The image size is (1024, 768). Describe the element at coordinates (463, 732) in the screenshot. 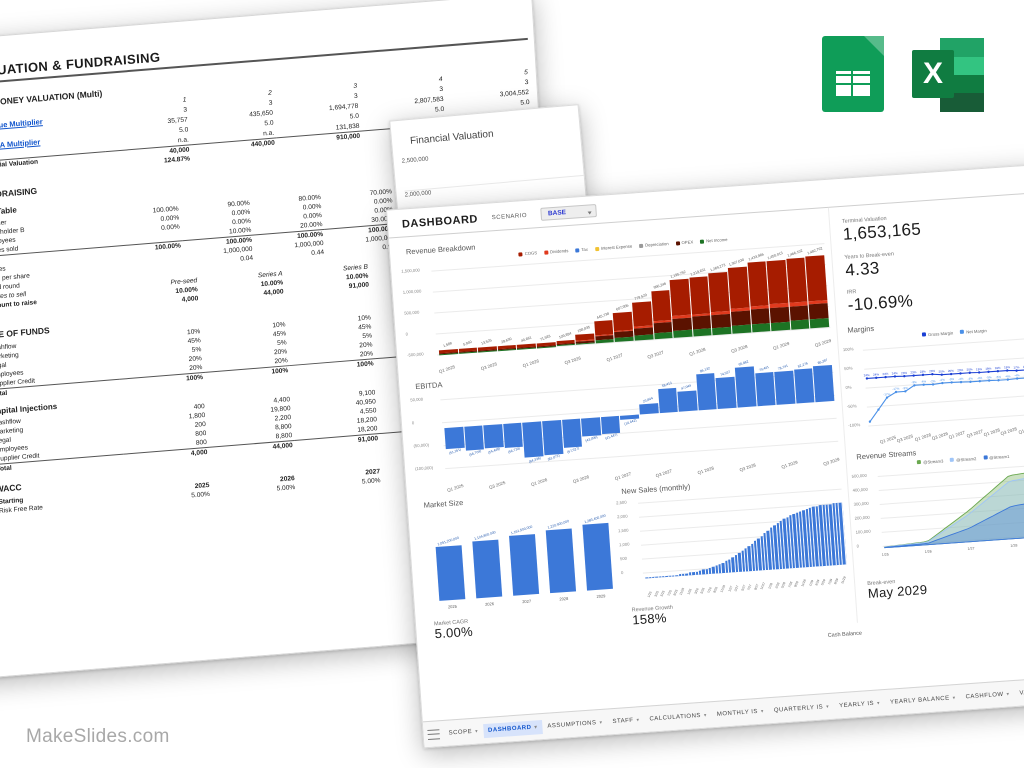

I see `sheet-tab-scope: SCOPE ▾` at that location.